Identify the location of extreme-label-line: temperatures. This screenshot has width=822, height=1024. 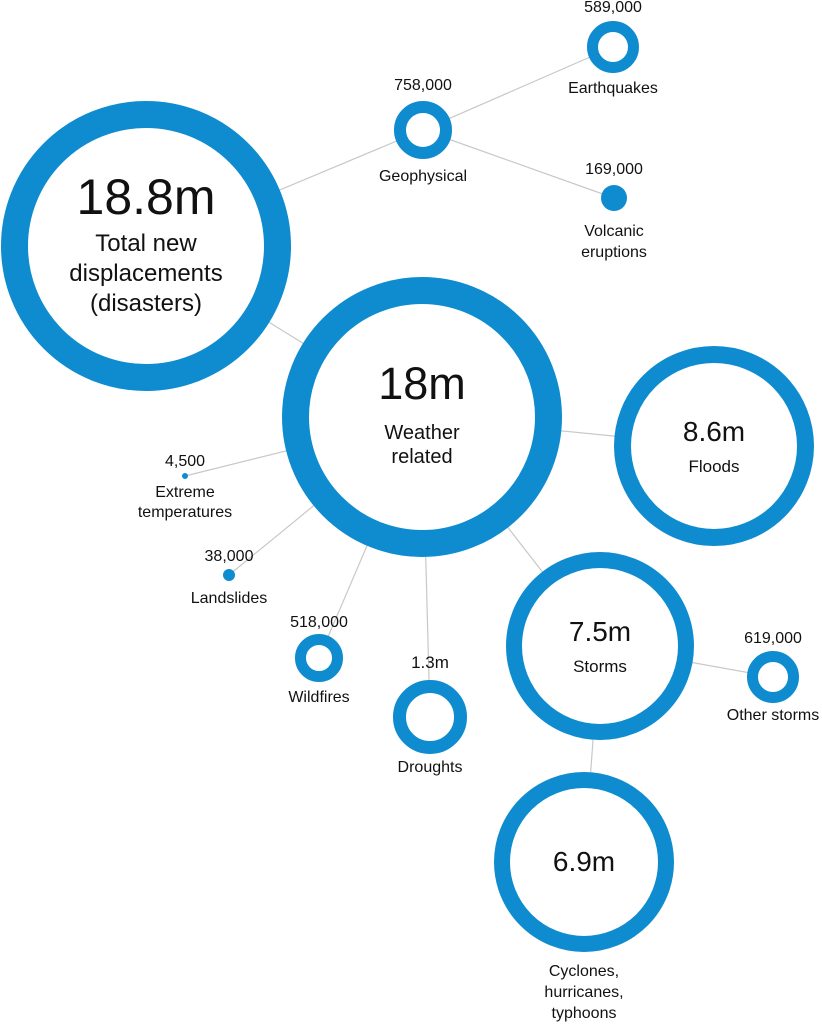
(185, 512).